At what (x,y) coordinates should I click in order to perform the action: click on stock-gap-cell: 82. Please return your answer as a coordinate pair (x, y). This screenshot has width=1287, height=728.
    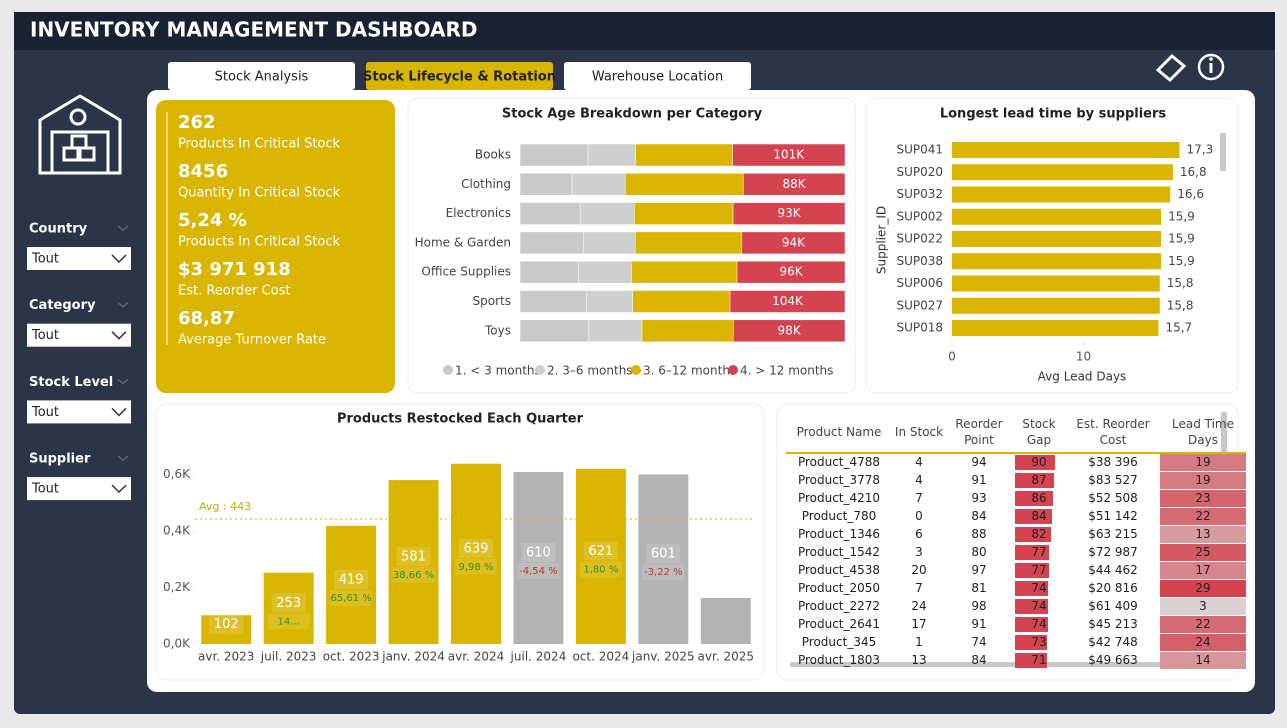
    Looking at the image, I should click on (1039, 535).